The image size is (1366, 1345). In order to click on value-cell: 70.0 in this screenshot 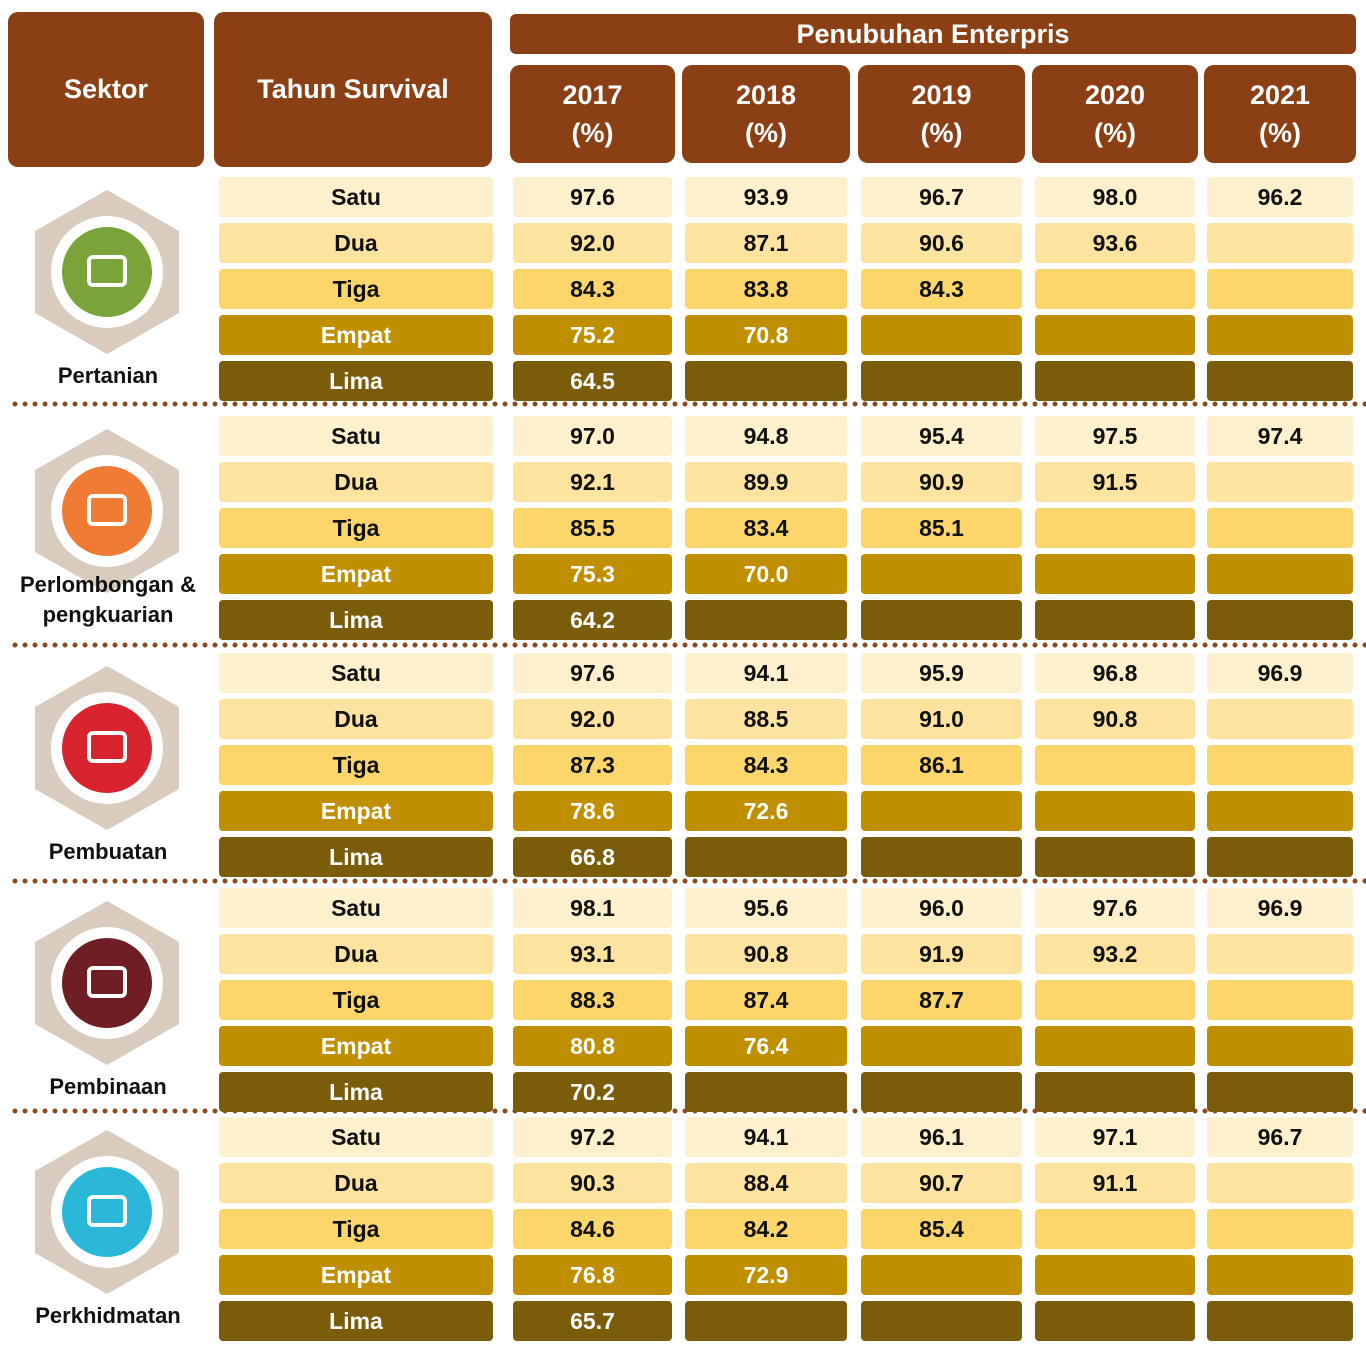, I will do `click(766, 574)`.